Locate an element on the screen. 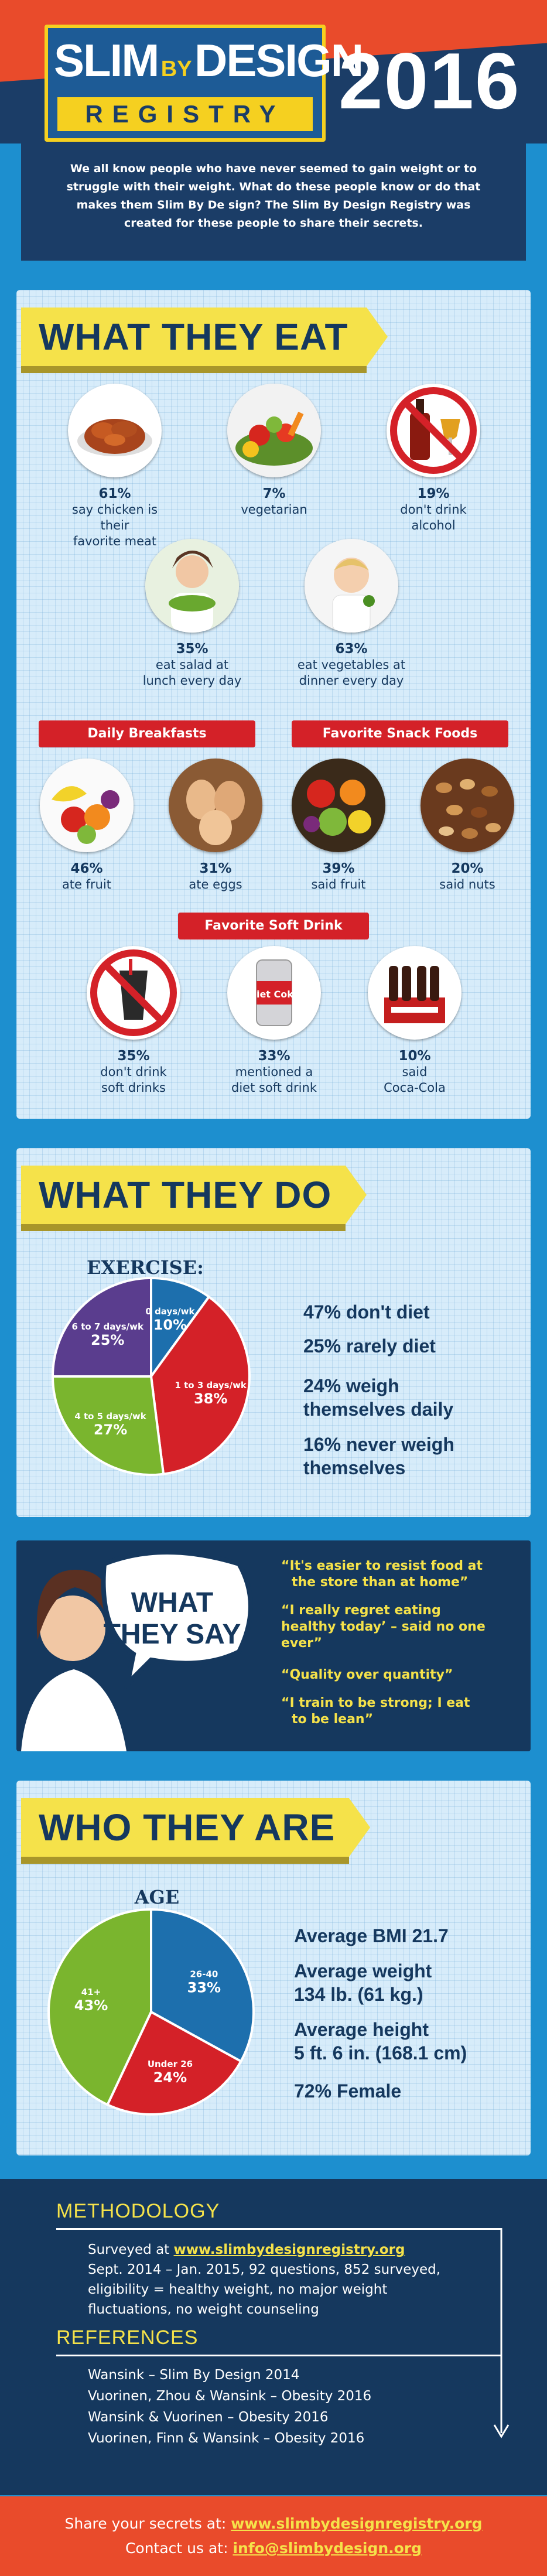 Image resolution: width=547 pixels, height=2576 pixels. breakfast-item-eggs: 31% ate eggs is located at coordinates (215, 826).